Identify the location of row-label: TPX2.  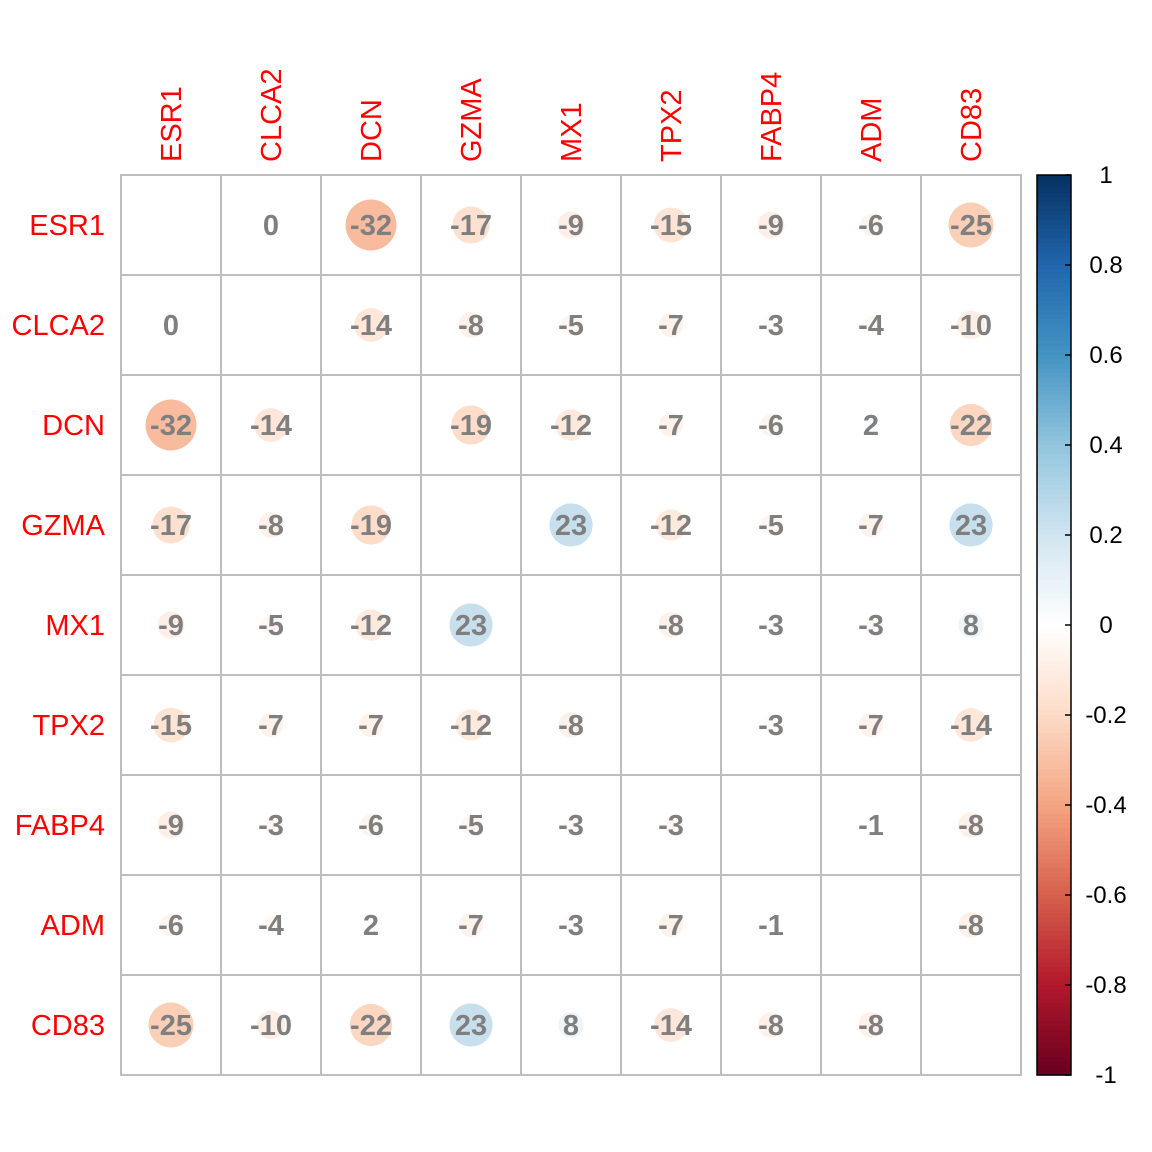
(68, 726).